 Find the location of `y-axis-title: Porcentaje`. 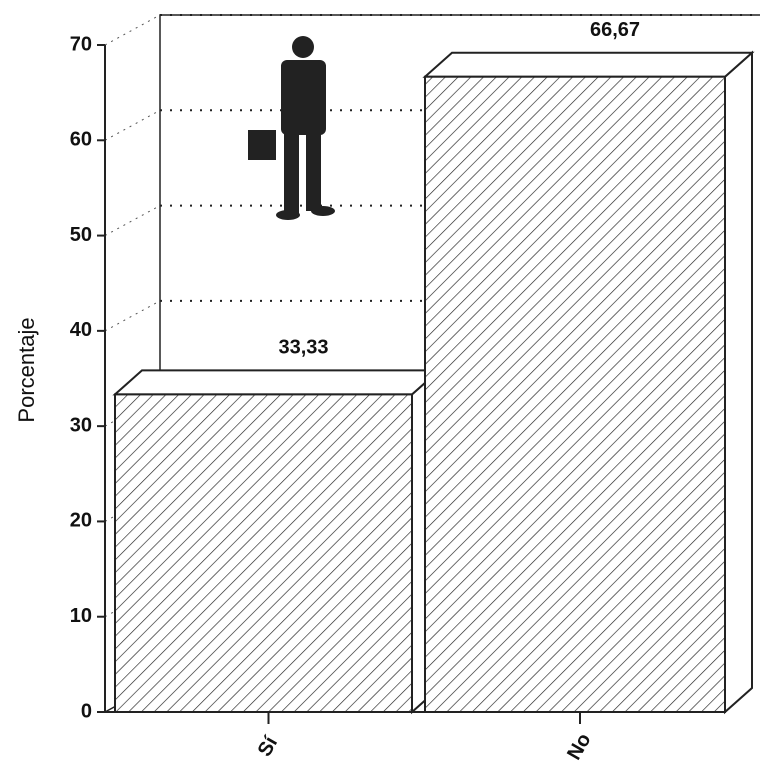

y-axis-title: Porcentaje is located at coordinates (26, 369).